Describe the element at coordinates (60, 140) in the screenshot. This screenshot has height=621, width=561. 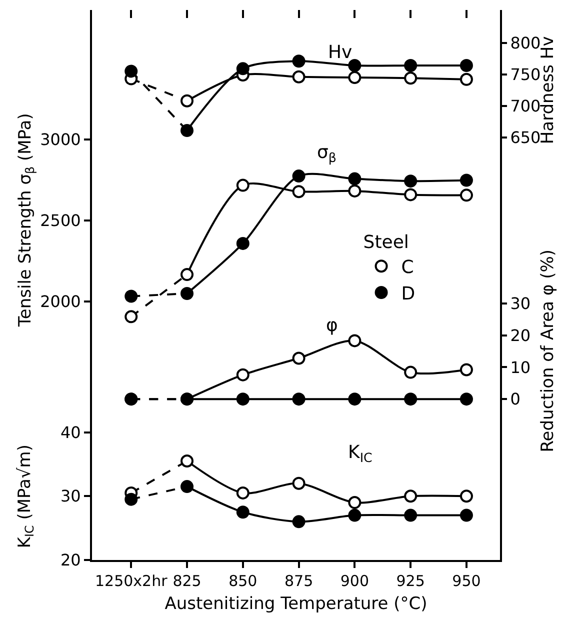
I see `y-tick-label: 3000` at that location.